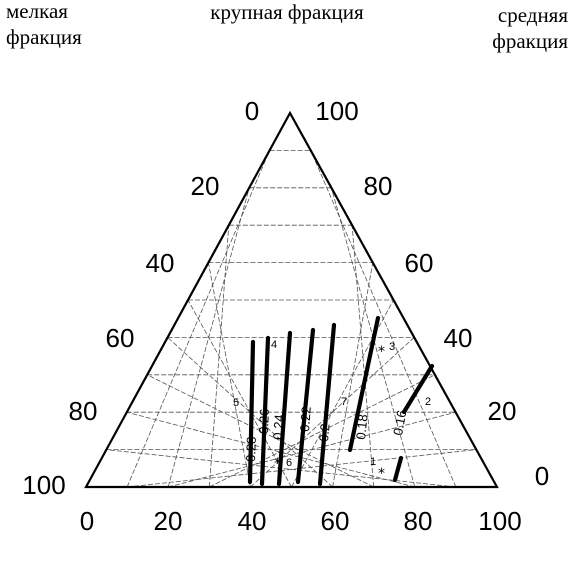  I want to click on point-label-1: 1, so click(373, 462).